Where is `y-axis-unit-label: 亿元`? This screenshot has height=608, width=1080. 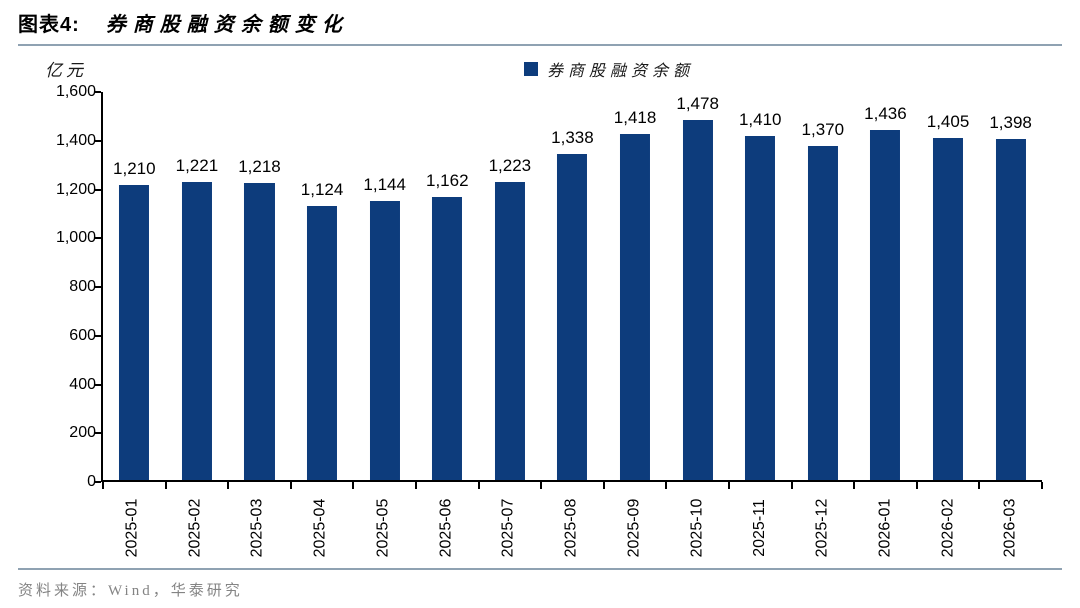
y-axis-unit-label: 亿元 is located at coordinates (66, 70).